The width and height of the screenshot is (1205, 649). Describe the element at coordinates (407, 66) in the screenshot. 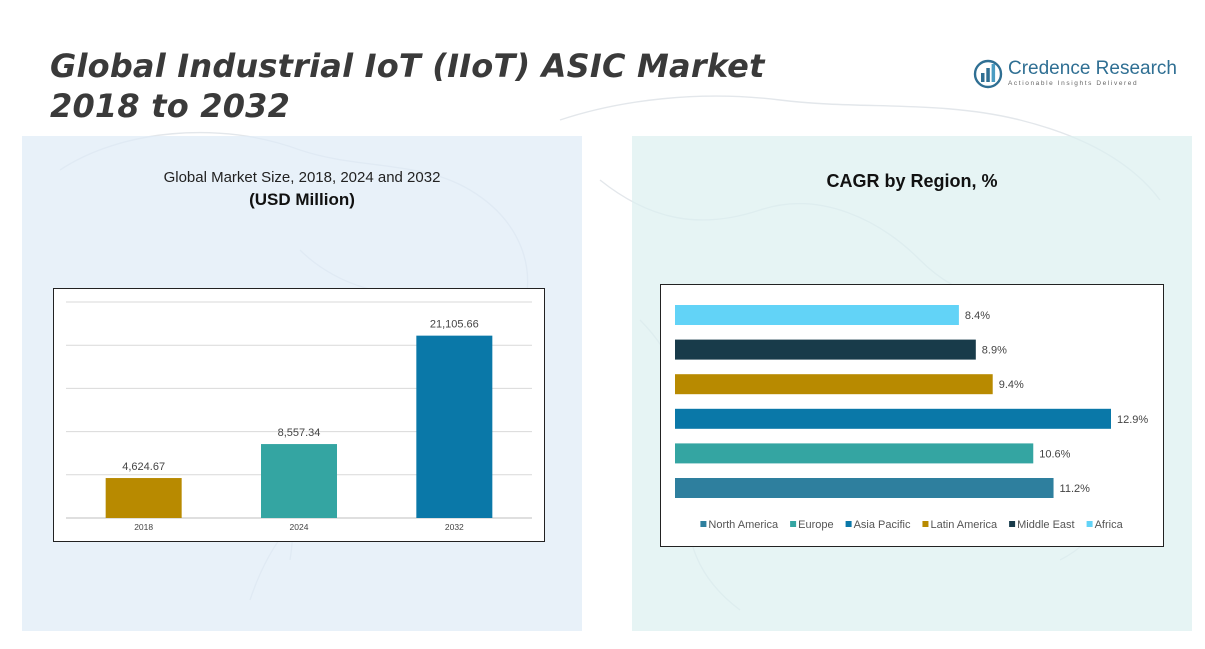

I see `title-line-1: Global Industrial IoT (IIoT) ASIC Market` at that location.